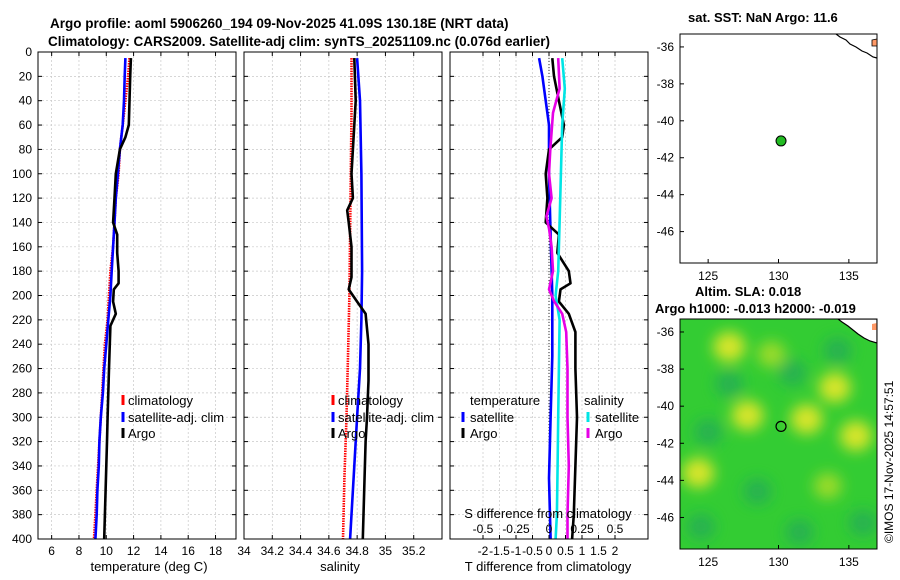 Image resolution: width=900 pixels, height=580 pixels. Describe the element at coordinates (604, 400) in the screenshot. I see `legend-heading-salinity: salinity` at that location.